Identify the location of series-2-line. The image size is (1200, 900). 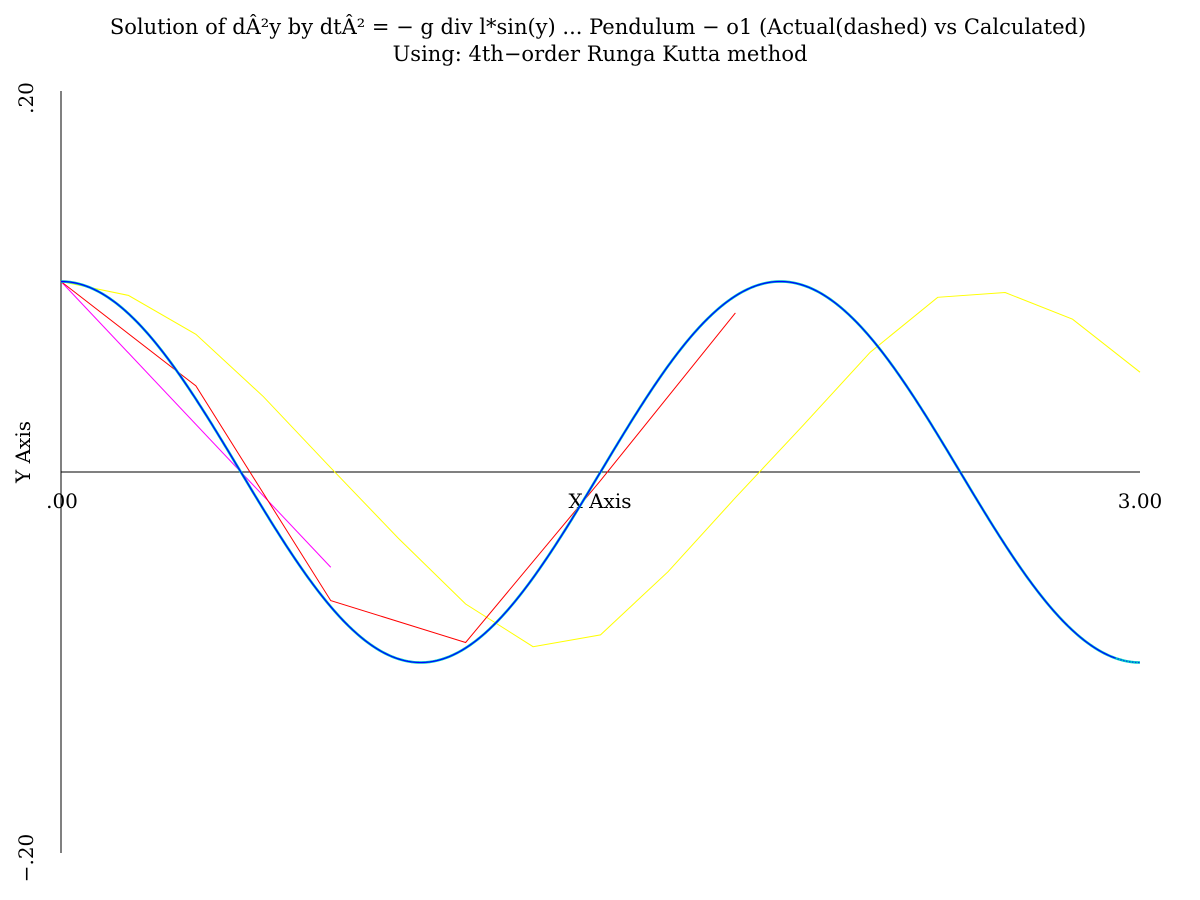
(196, 424).